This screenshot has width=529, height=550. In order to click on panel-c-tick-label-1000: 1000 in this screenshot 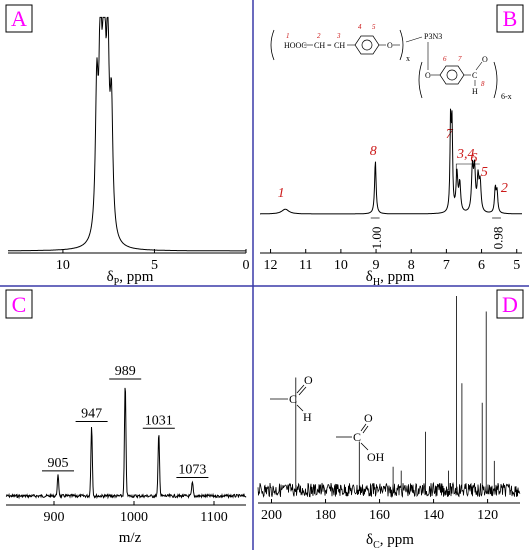, I will do `click(134, 517)`.